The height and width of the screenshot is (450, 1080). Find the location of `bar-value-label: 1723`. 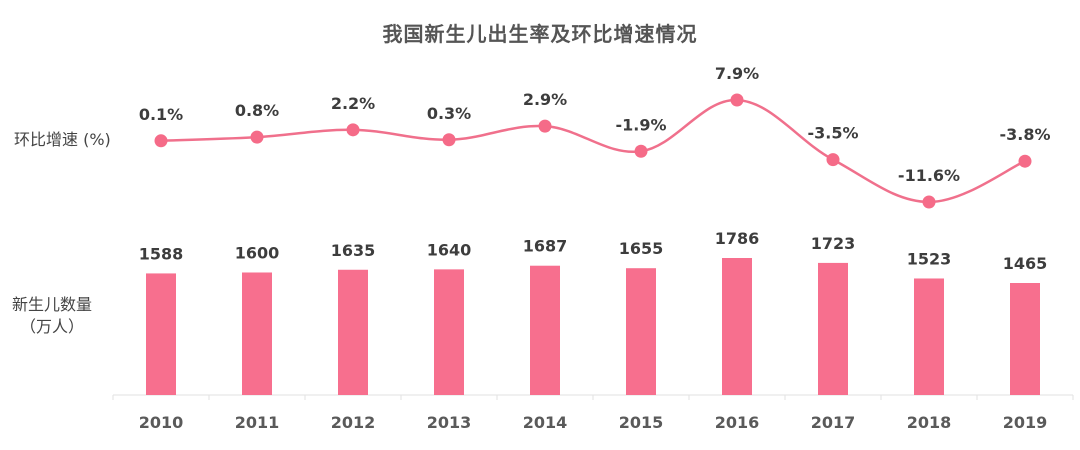

bar-value-label: 1723 is located at coordinates (833, 243).